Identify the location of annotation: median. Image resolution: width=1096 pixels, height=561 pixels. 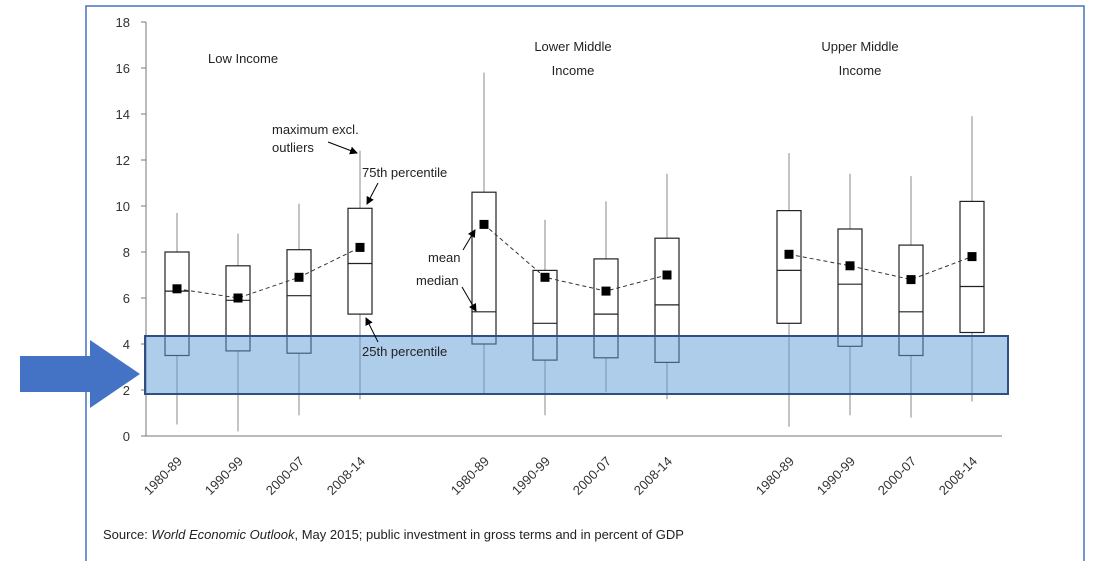
(437, 280).